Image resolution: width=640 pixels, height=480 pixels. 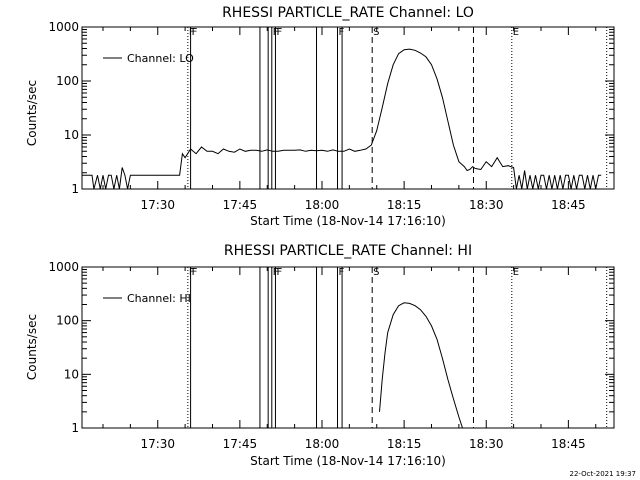 I want to click on x-tick-label-lo: 18:30, so click(x=486, y=205).